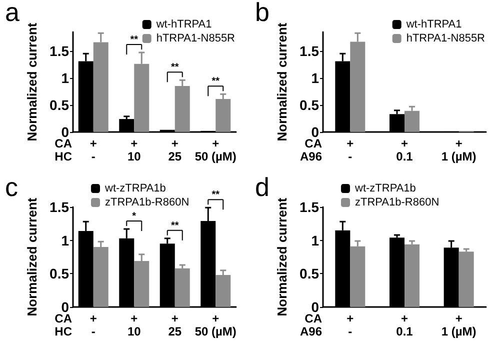  Describe the element at coordinates (12, 13) in the screenshot. I see `chart-title: a` at that location.